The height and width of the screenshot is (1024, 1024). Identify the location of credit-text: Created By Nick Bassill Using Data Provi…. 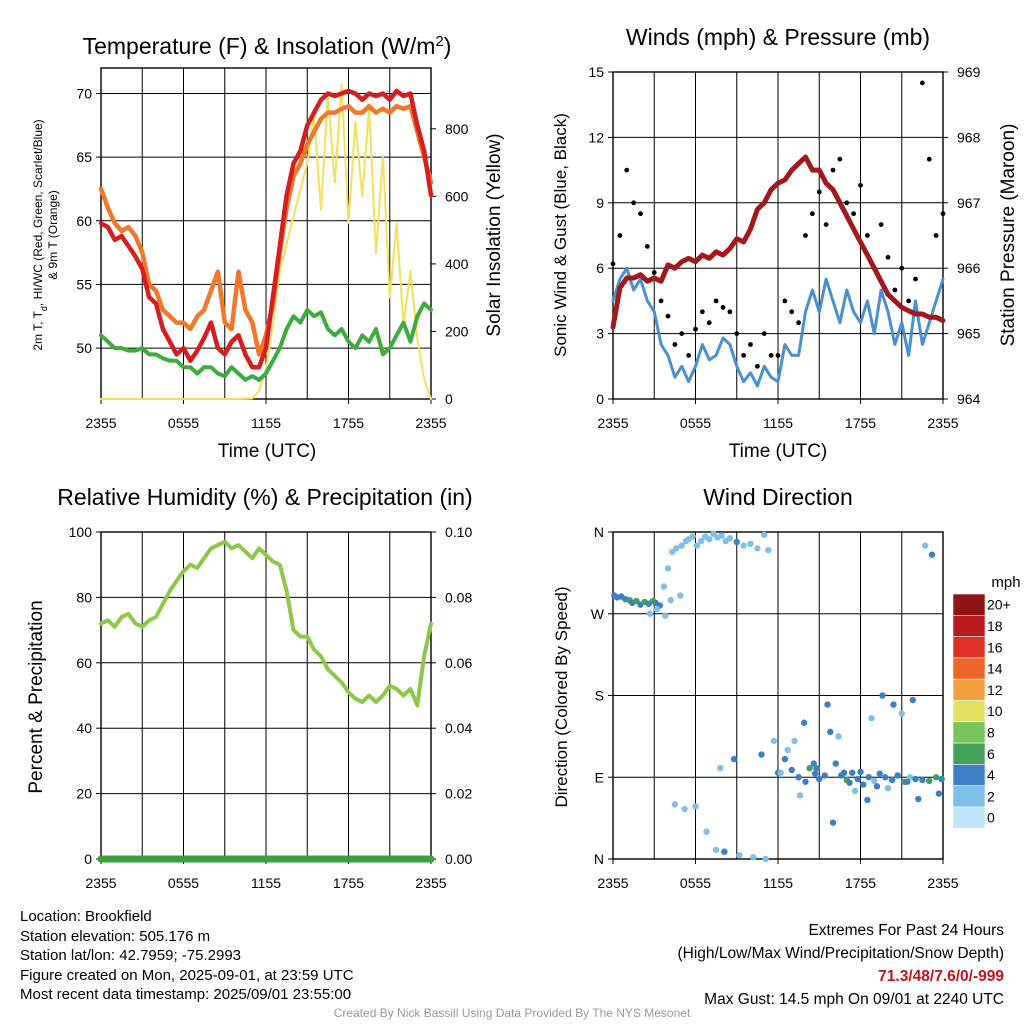
(512, 1013).